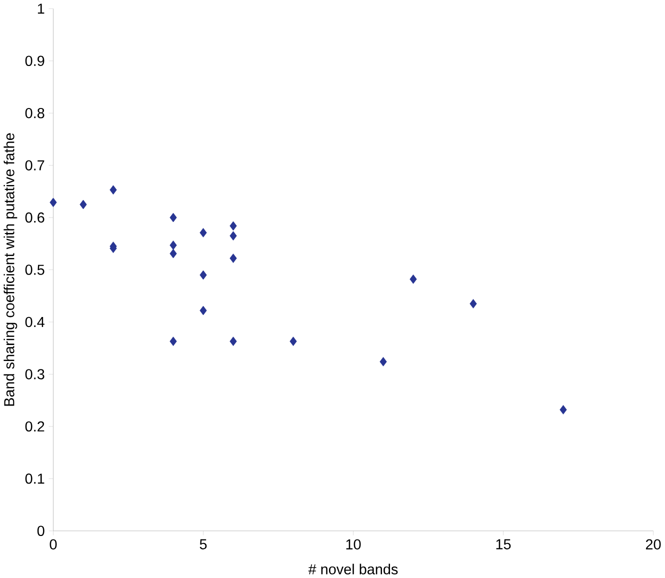 This screenshot has height=578, width=665. I want to click on y-tick-label: 0.1, so click(34, 479).